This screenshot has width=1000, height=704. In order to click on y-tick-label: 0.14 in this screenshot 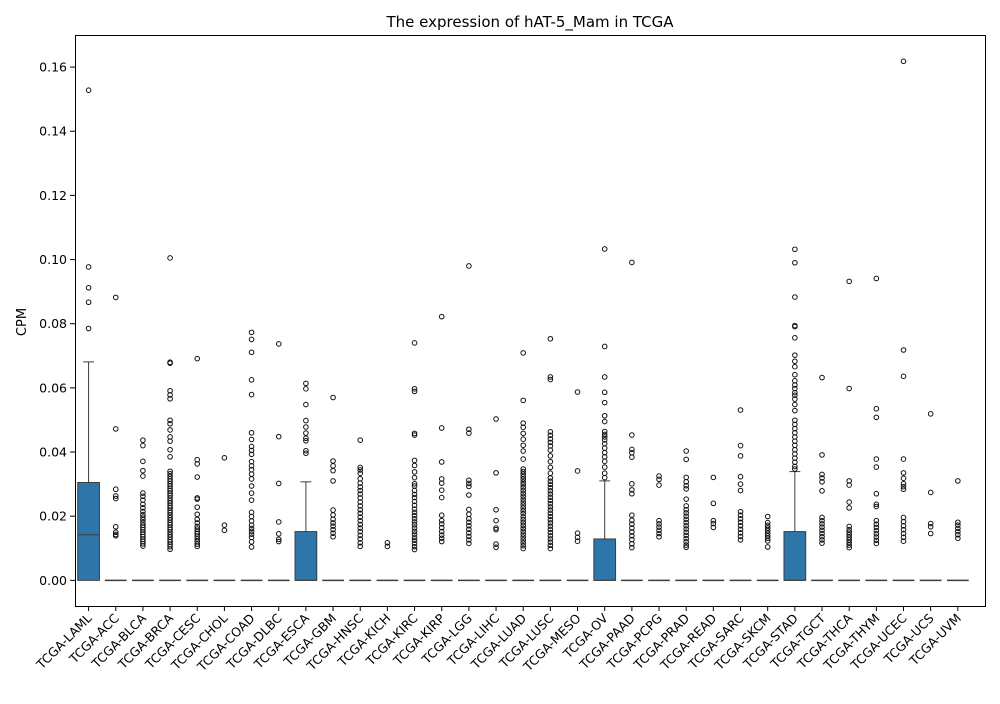, I will do `click(53, 131)`.